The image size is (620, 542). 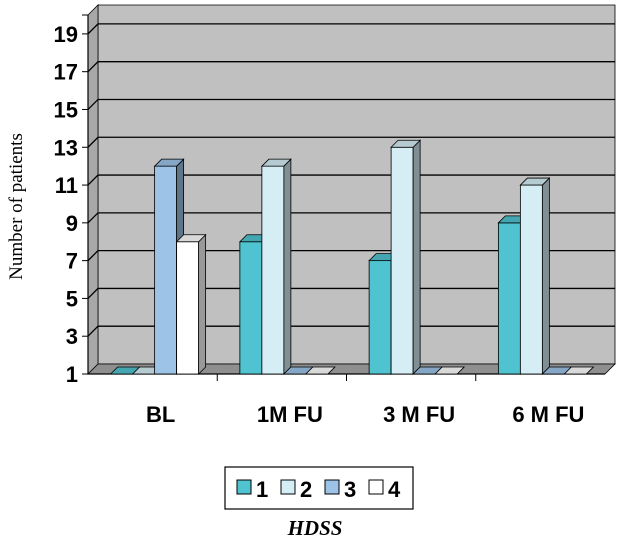 I want to click on x-tick-label: 6 M FU, so click(x=548, y=414).